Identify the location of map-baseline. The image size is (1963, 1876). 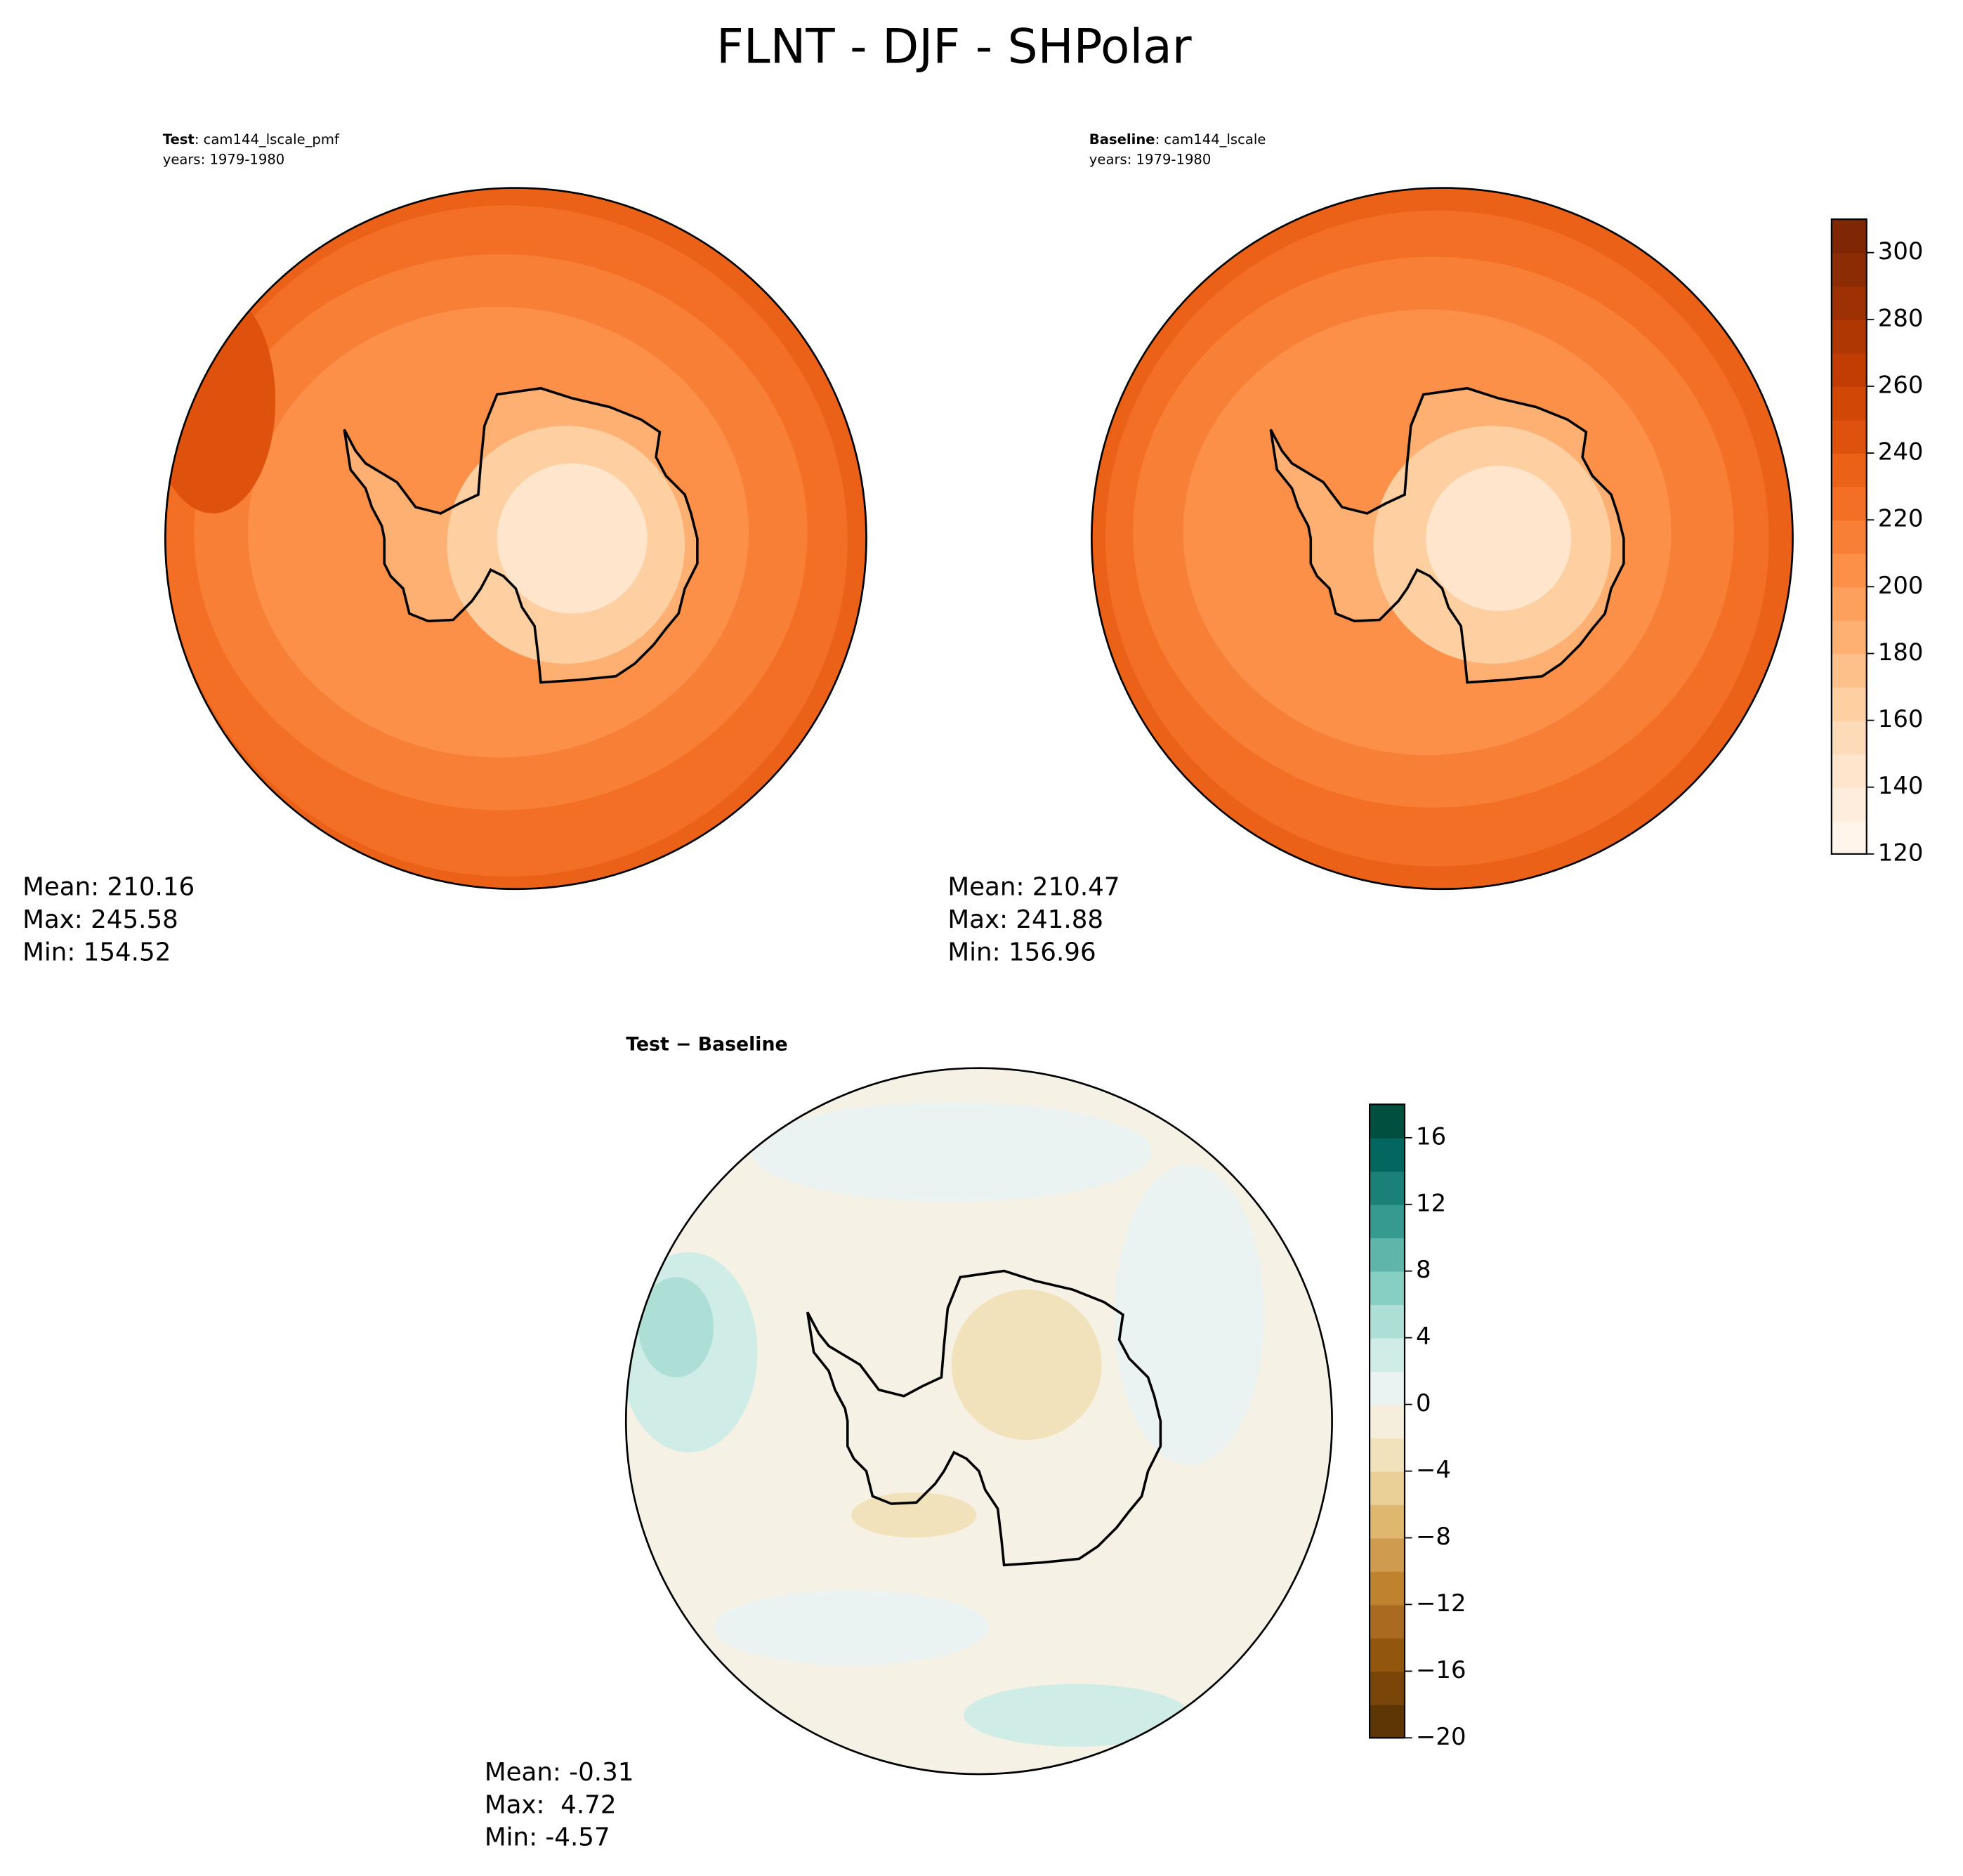
(1442, 539).